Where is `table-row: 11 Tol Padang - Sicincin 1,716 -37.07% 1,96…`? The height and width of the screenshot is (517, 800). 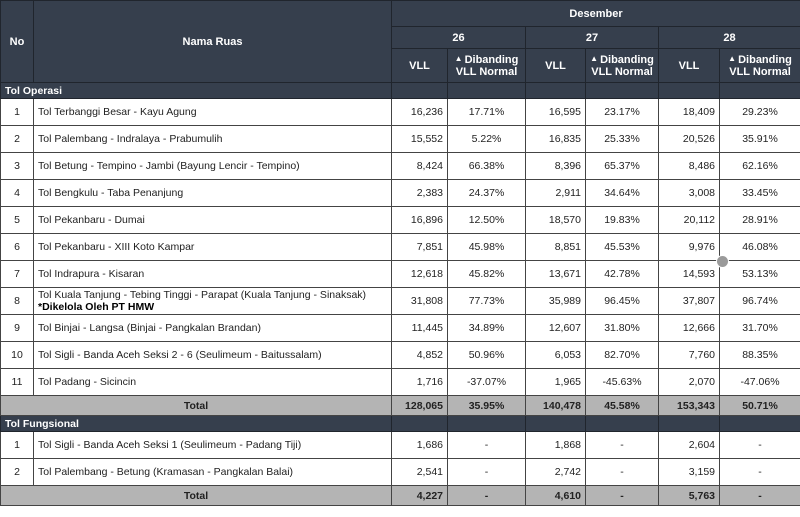
table-row: 11 Tol Padang - Sicincin 1,716 -37.07% 1,96… is located at coordinates (400, 382).